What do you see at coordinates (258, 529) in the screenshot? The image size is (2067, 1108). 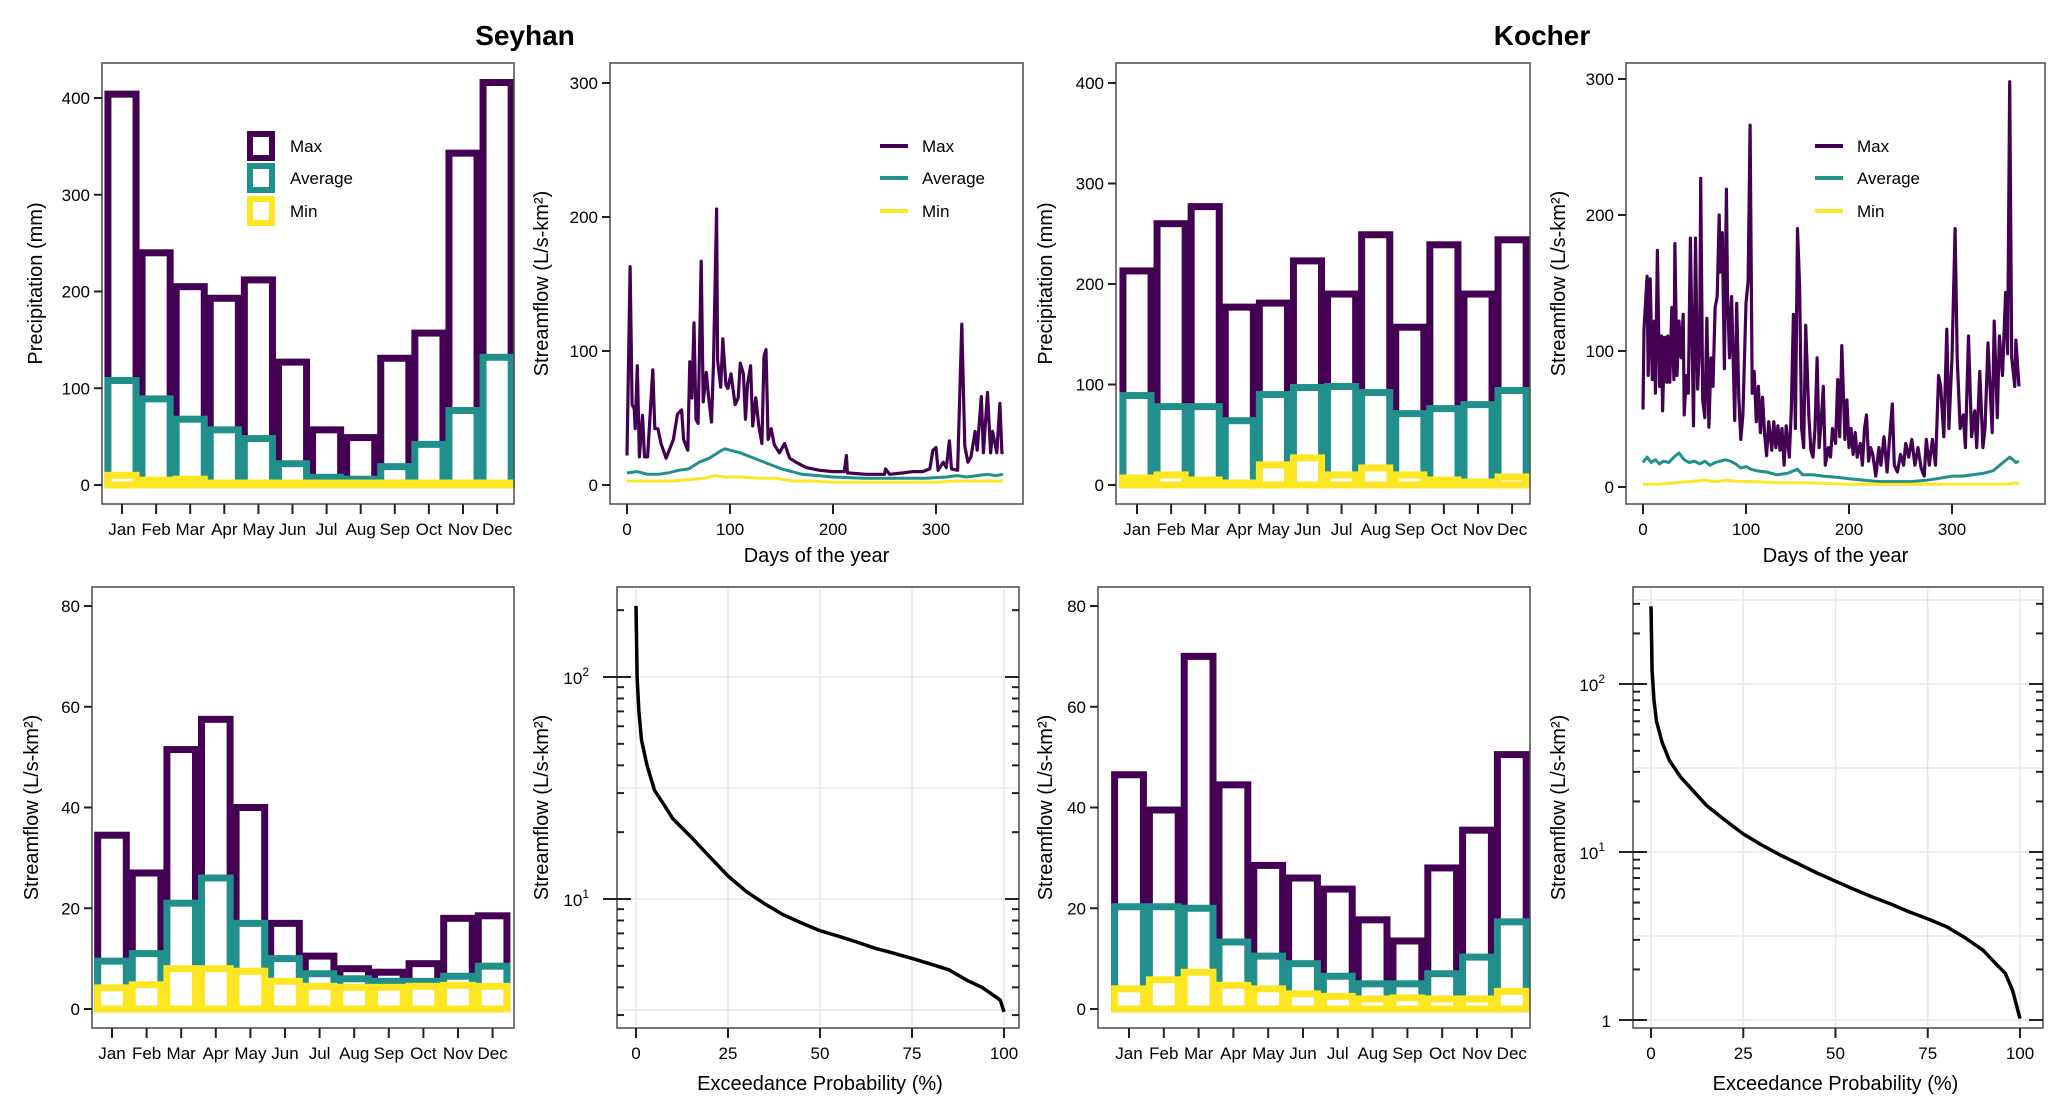 I see `x-tick-label: May` at bounding box center [258, 529].